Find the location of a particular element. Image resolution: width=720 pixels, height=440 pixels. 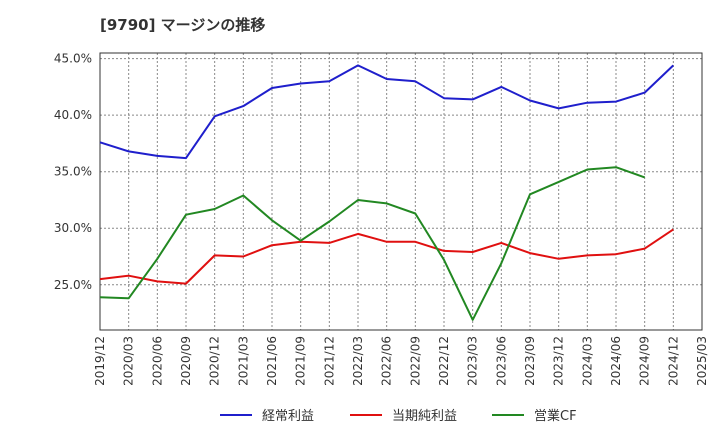

x-tick-label: 2023/06 is located at coordinates (501, 361).